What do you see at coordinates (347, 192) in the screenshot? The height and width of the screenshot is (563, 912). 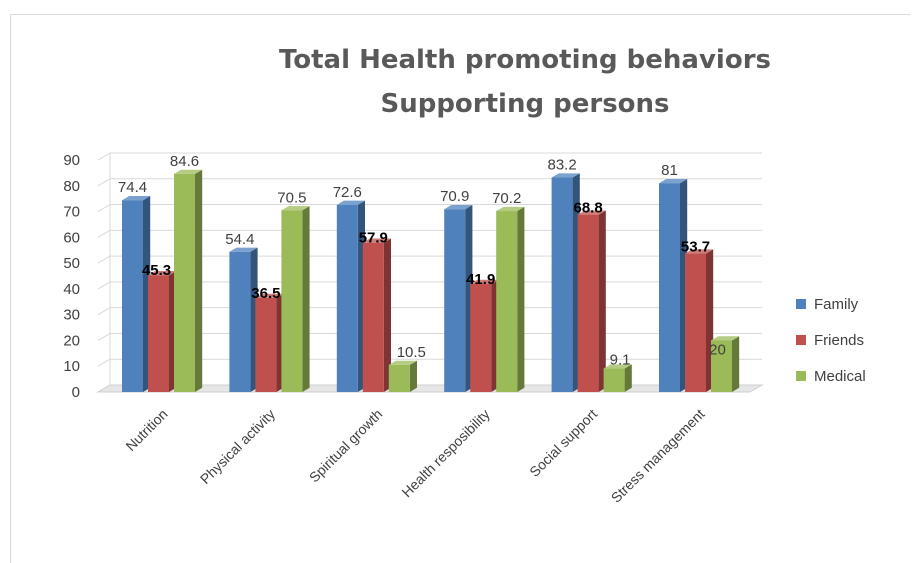 I see `data-label: 72.6` at bounding box center [347, 192].